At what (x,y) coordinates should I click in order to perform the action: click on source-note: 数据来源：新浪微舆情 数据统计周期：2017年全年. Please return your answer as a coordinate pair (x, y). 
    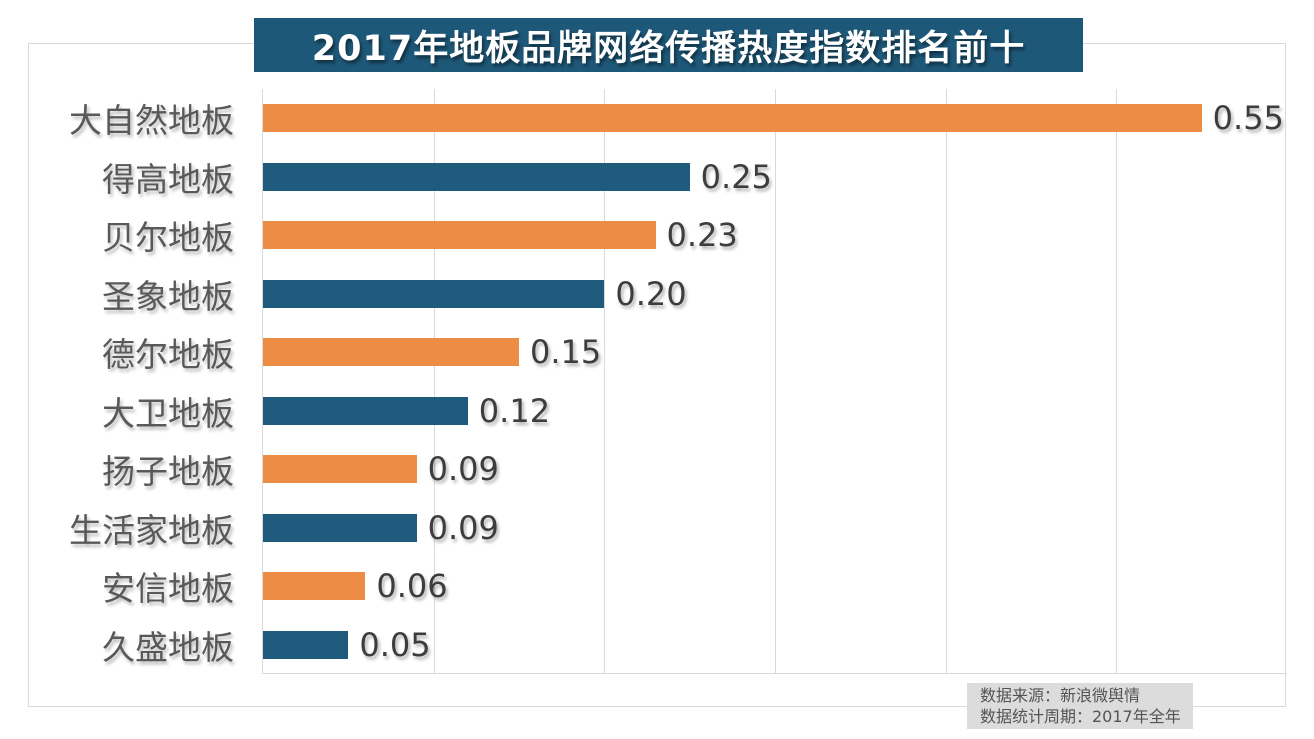
    Looking at the image, I should click on (1080, 706).